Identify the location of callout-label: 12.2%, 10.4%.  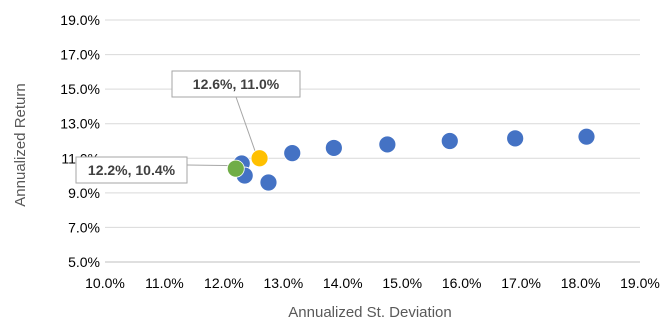
(132, 170).